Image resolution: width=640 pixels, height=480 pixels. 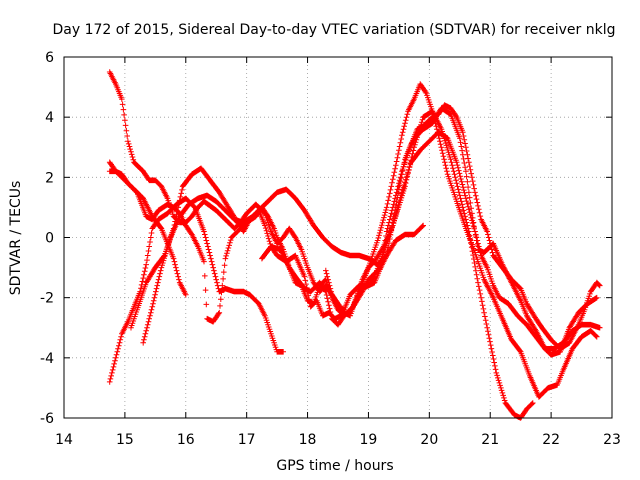 I want to click on data-points, so click(x=196, y=290).